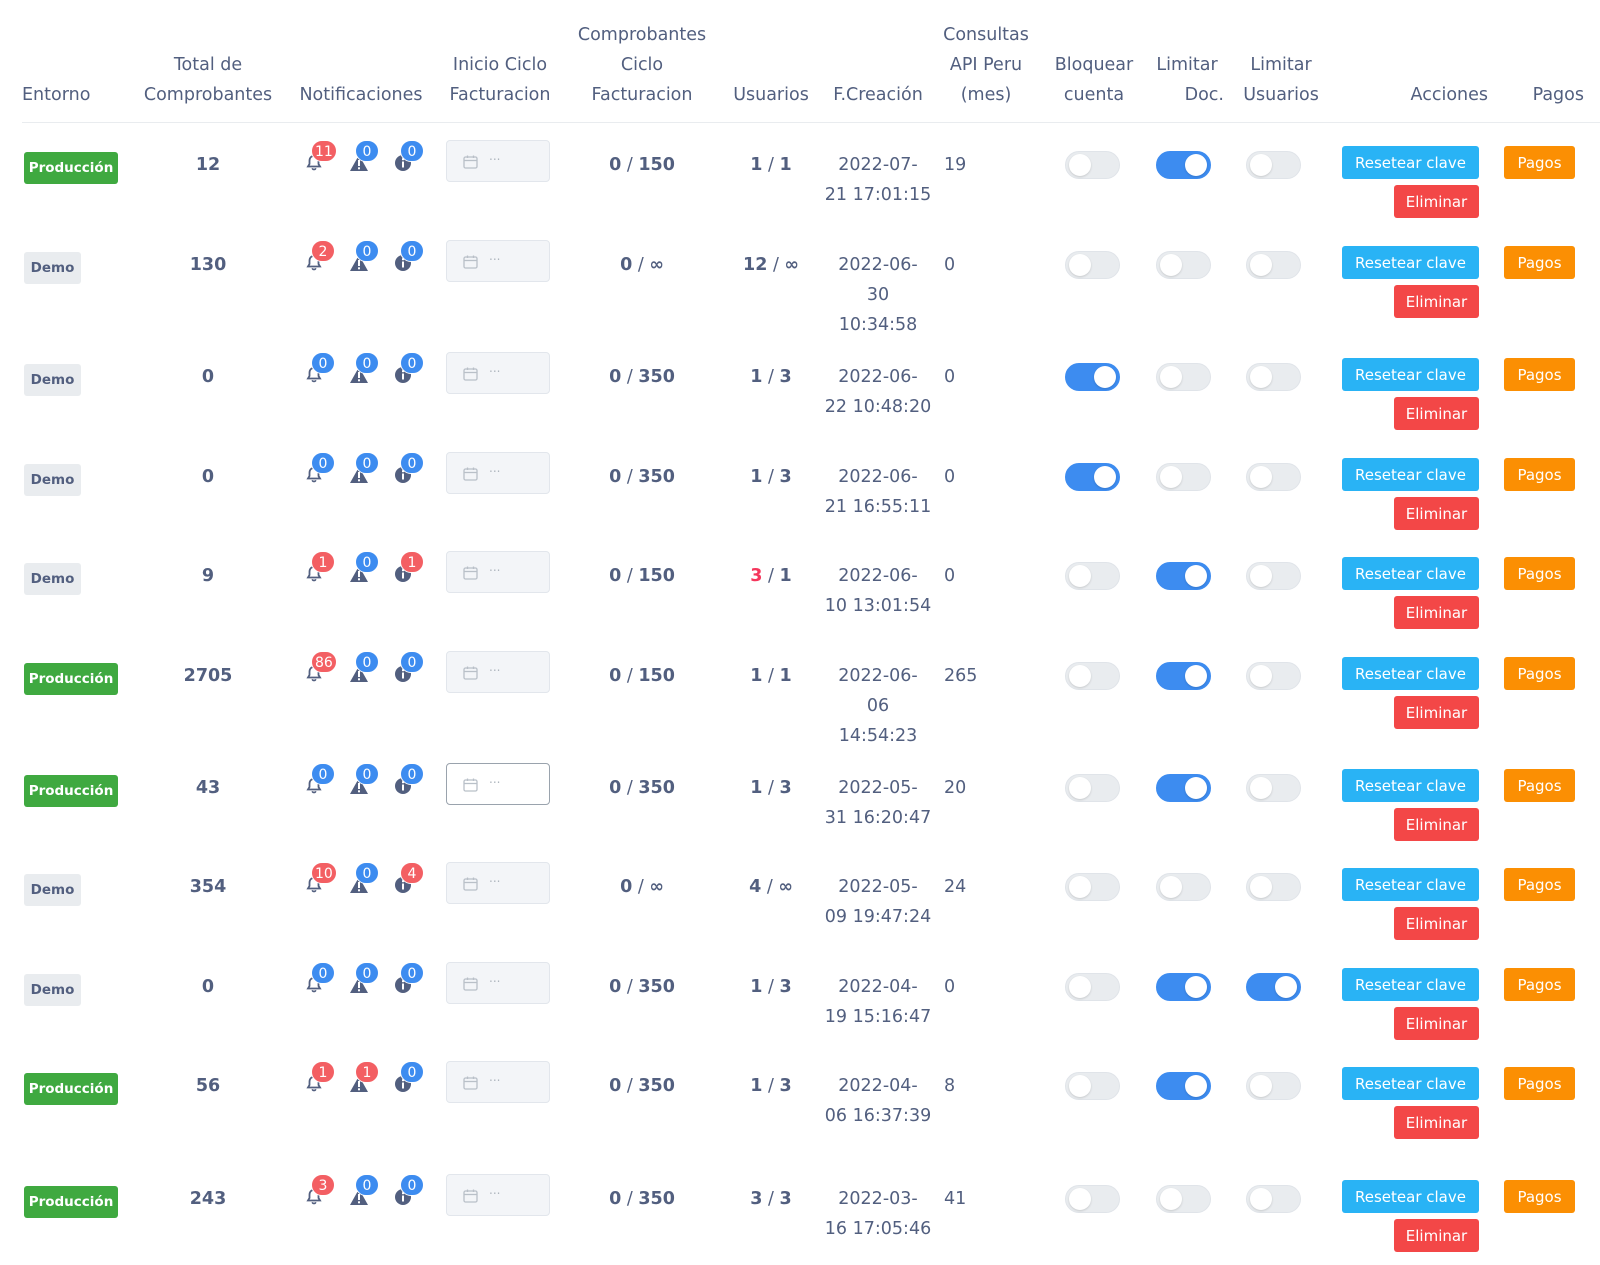  I want to click on notif-info: 4, so click(411, 882).